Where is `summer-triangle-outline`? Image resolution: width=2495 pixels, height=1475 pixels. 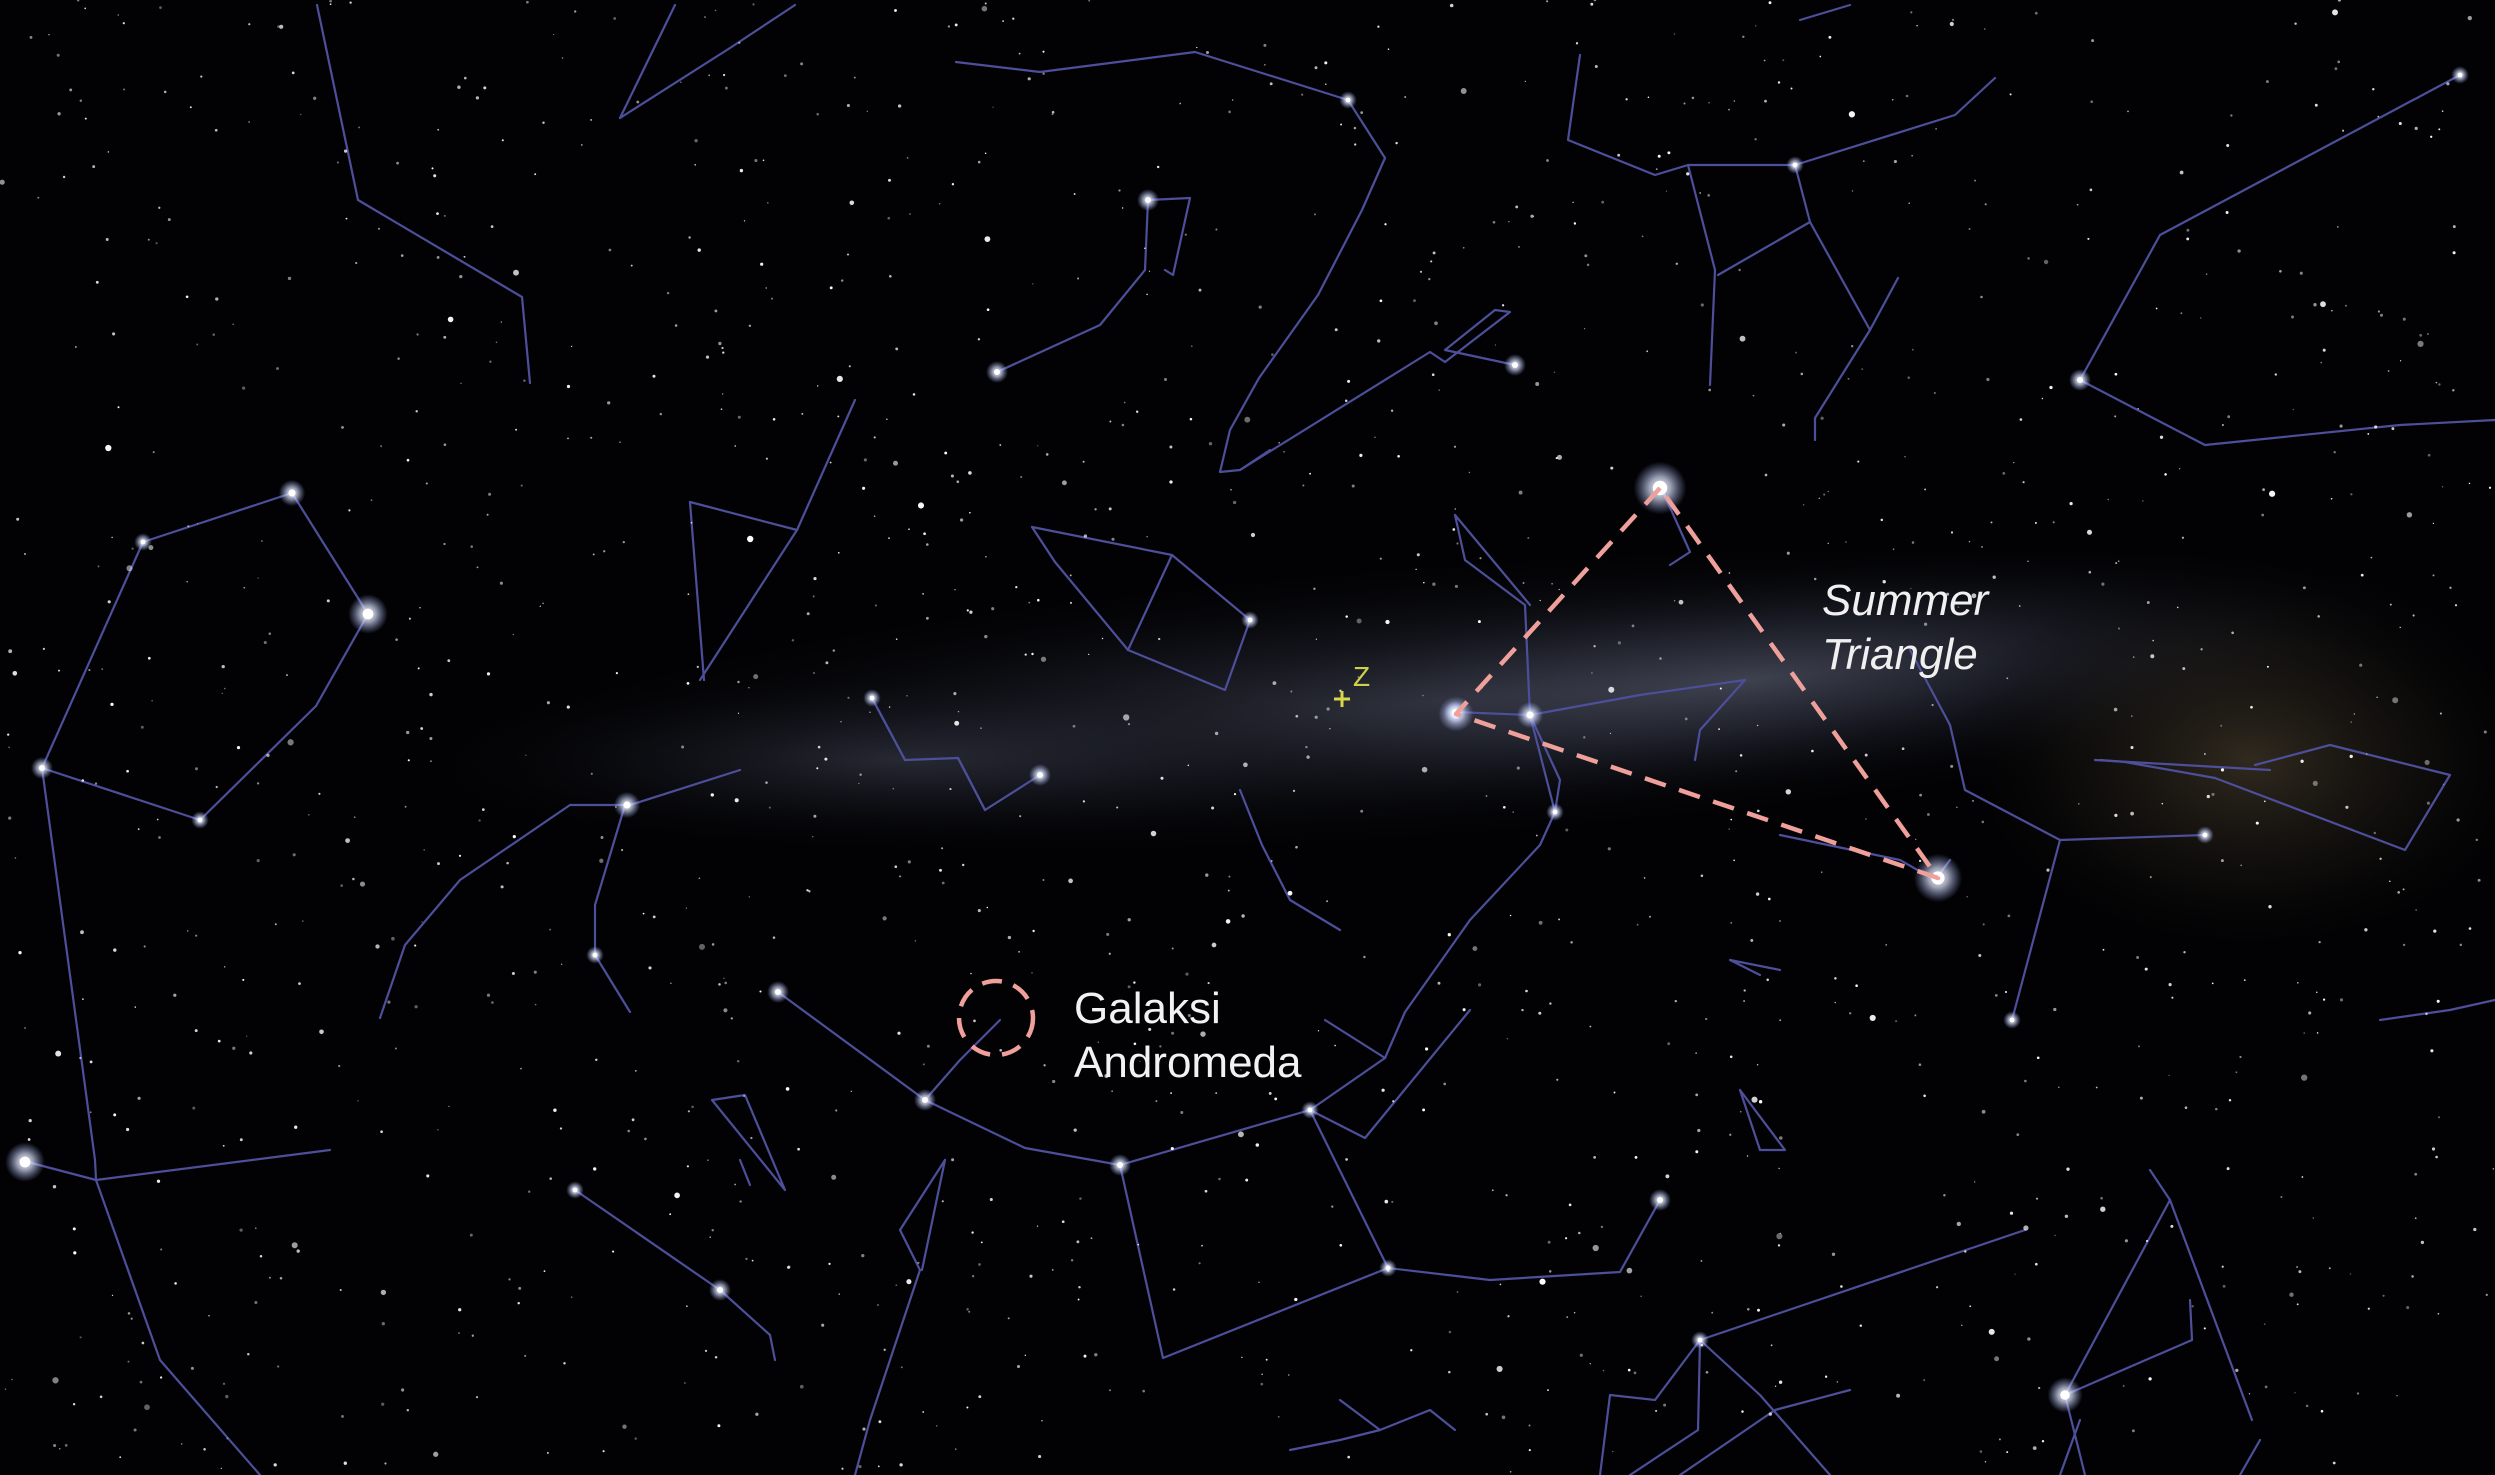
summer-triangle-outline is located at coordinates (1697, 683).